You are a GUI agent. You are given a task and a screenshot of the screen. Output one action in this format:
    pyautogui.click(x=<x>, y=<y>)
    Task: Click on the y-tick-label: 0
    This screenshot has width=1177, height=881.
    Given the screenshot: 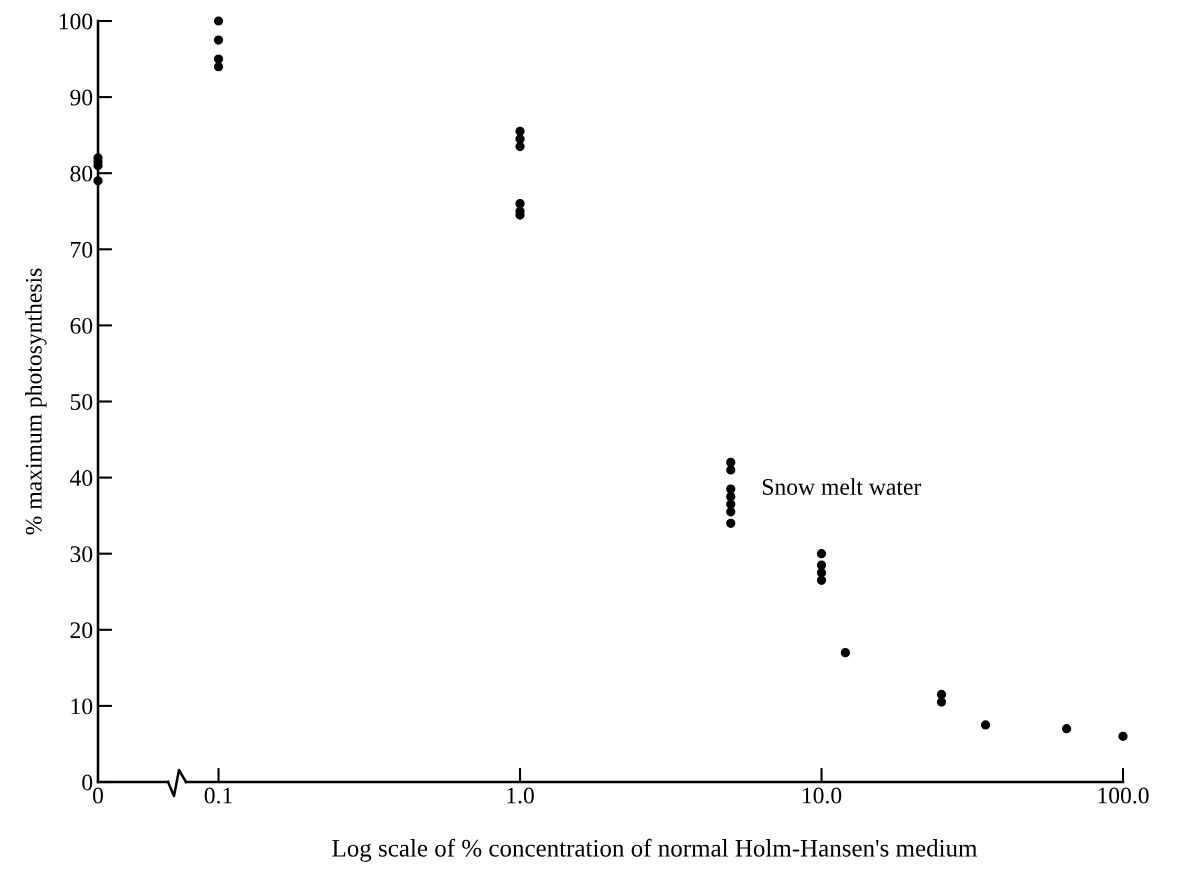 What is the action you would take?
    pyautogui.click(x=87, y=782)
    